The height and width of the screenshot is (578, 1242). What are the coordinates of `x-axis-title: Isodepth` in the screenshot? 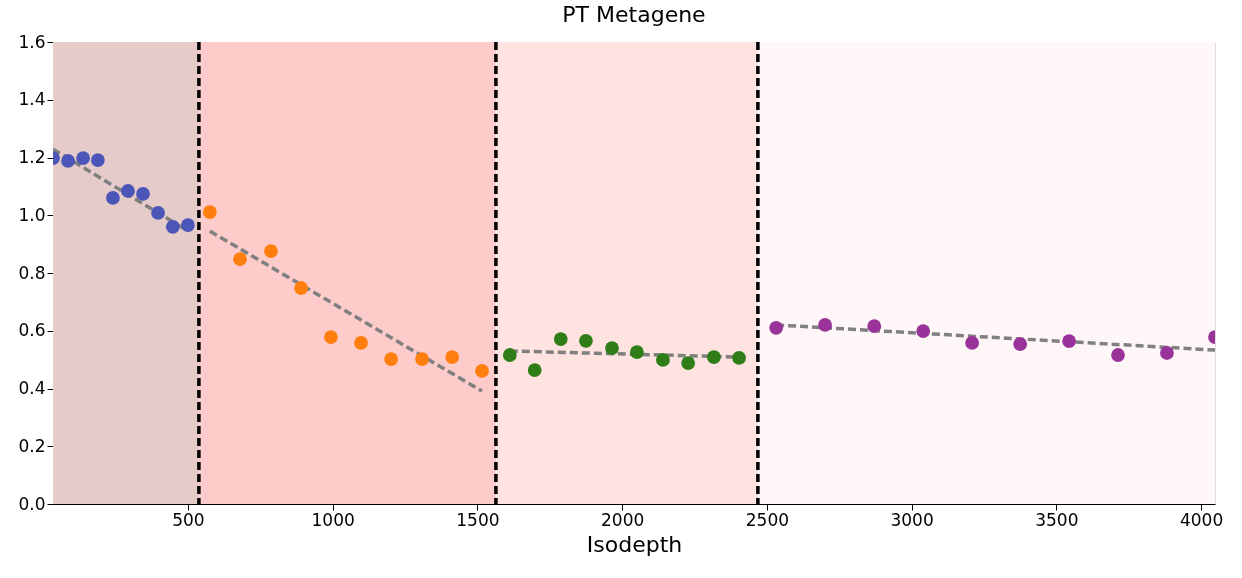 It's located at (634, 544).